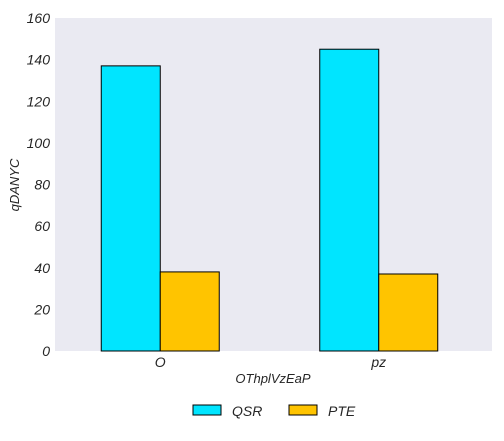 Image resolution: width=504 pixels, height=441 pixels. What do you see at coordinates (14, 184) in the screenshot?
I see `y-axis-label: qDANYC` at bounding box center [14, 184].